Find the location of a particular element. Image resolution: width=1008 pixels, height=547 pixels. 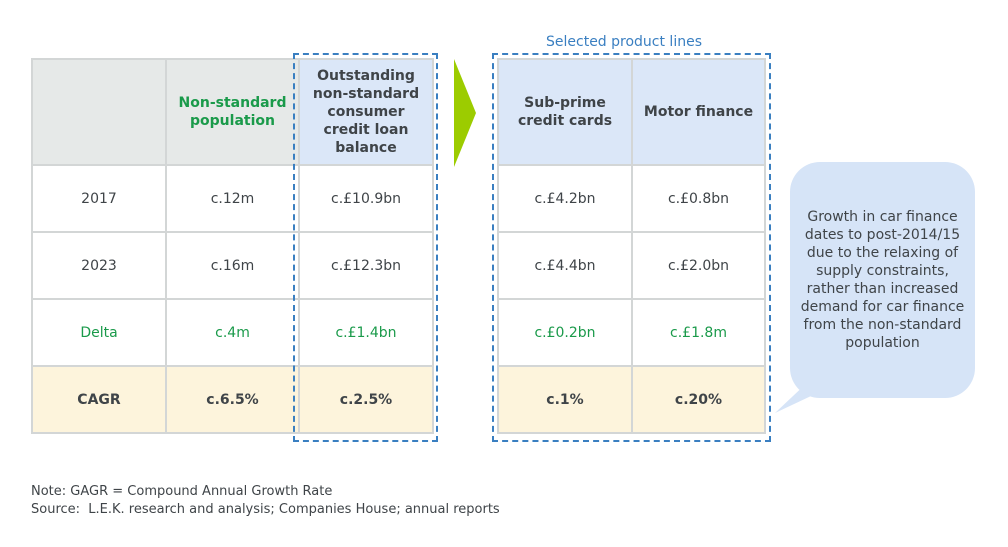

table-row: c.£4.4bn c.£2.0bn is located at coordinates (631, 265).